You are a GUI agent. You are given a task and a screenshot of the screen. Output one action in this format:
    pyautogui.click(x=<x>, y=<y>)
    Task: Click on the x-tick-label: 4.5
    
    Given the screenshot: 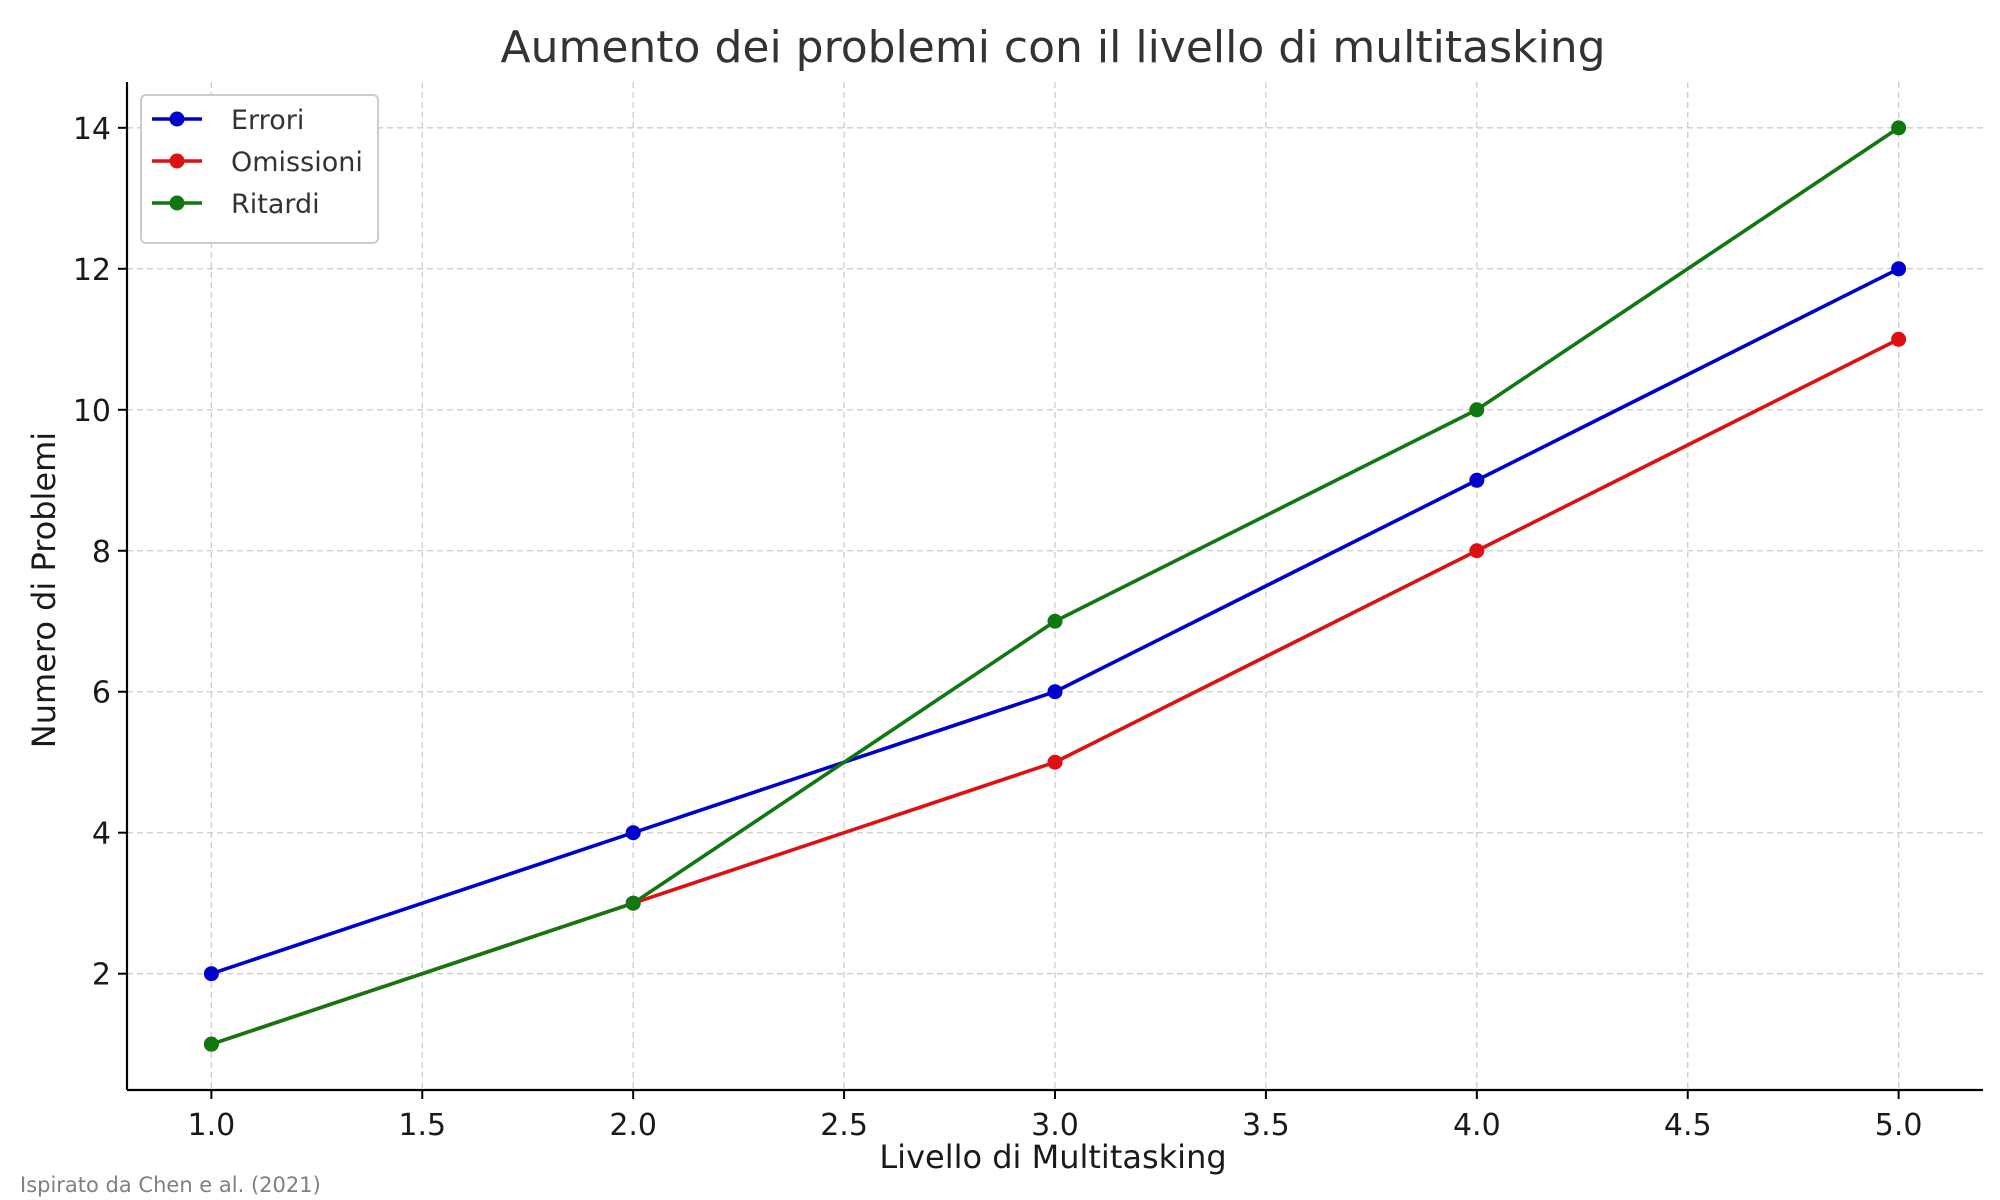 What is the action you would take?
    pyautogui.click(x=1688, y=1125)
    